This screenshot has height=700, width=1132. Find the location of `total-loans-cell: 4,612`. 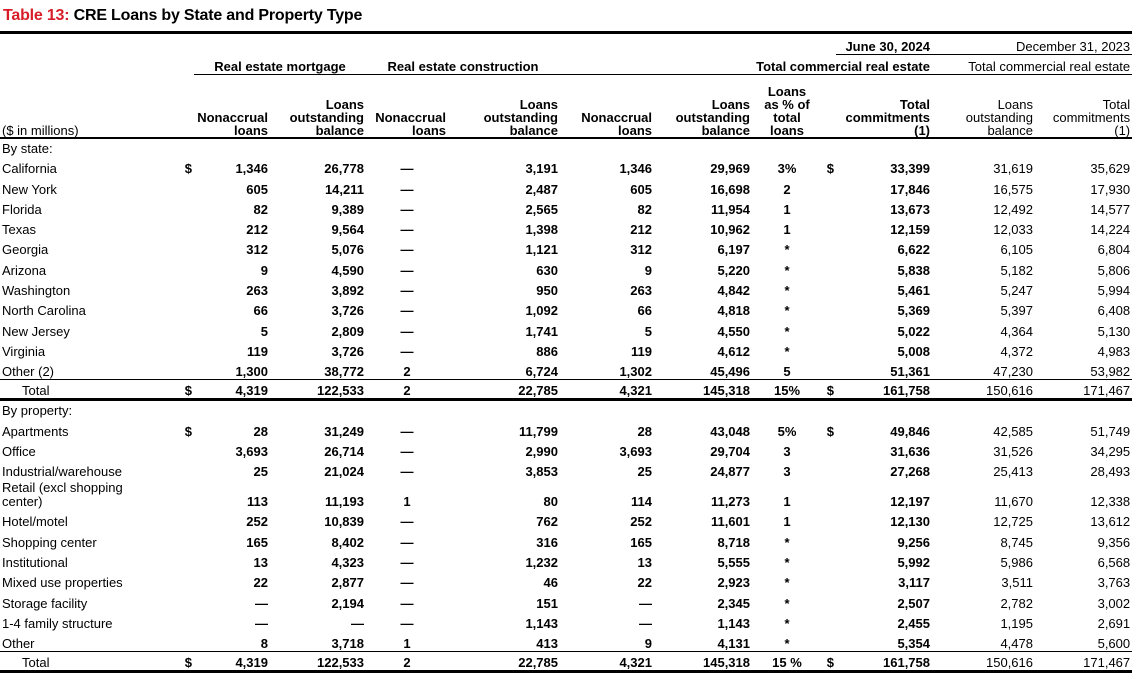

total-loans-cell: 4,612 is located at coordinates (733, 351).